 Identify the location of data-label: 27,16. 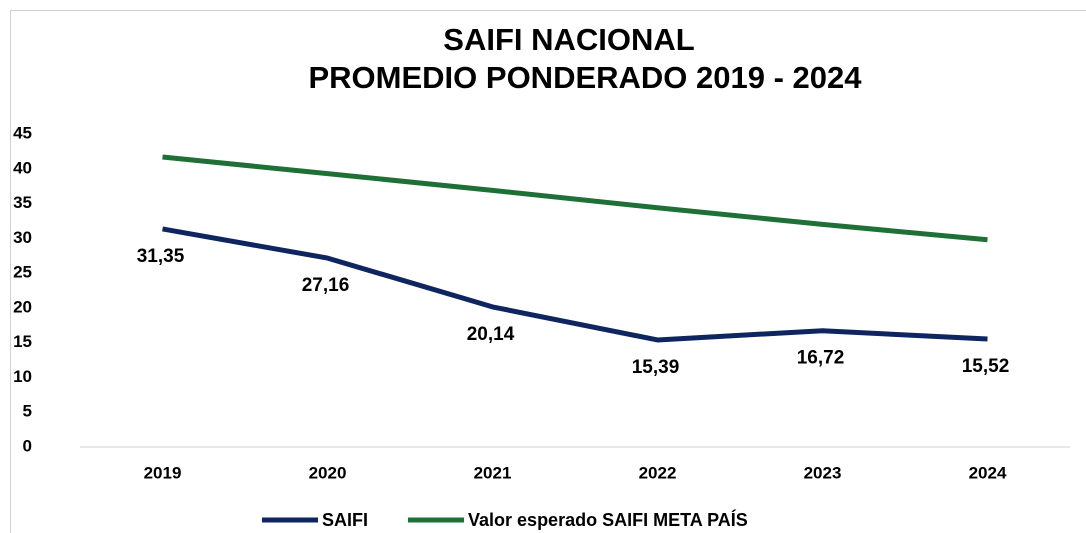
(326, 285).